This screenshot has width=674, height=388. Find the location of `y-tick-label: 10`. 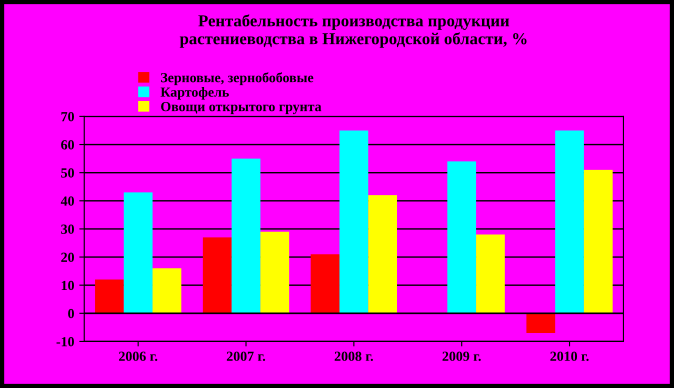

y-tick-label: 10 is located at coordinates (68, 285).